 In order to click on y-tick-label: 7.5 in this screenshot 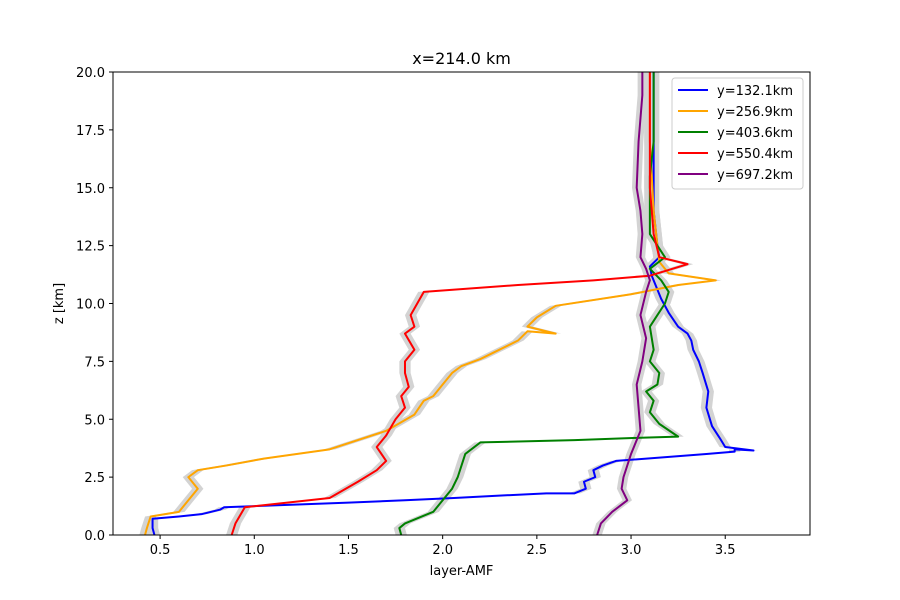, I will do `click(94, 362)`.